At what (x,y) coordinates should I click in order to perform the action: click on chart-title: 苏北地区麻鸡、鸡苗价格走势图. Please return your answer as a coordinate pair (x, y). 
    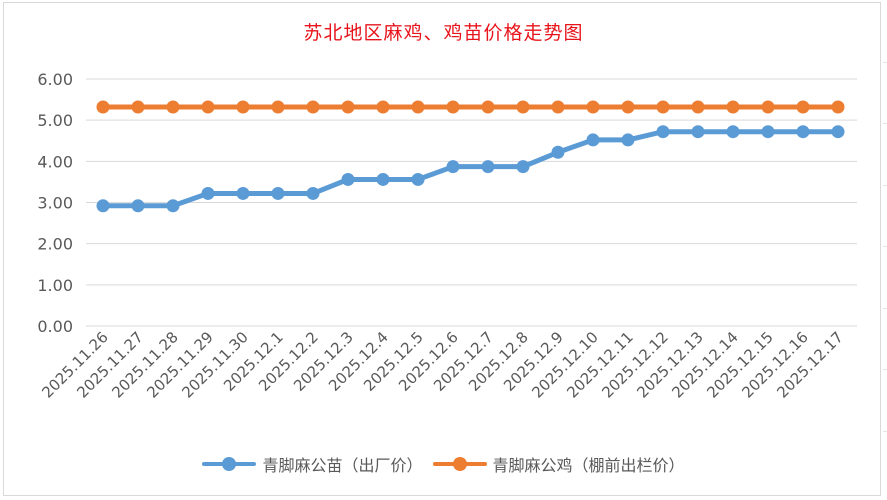
    Looking at the image, I should click on (443, 33).